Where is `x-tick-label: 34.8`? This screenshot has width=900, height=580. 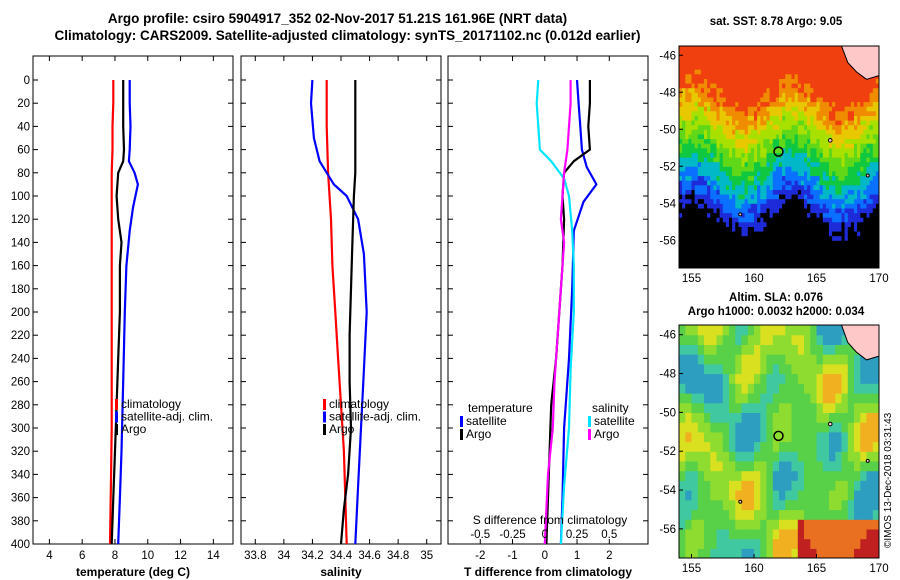
x-tick-label: 34.8 is located at coordinates (398, 556).